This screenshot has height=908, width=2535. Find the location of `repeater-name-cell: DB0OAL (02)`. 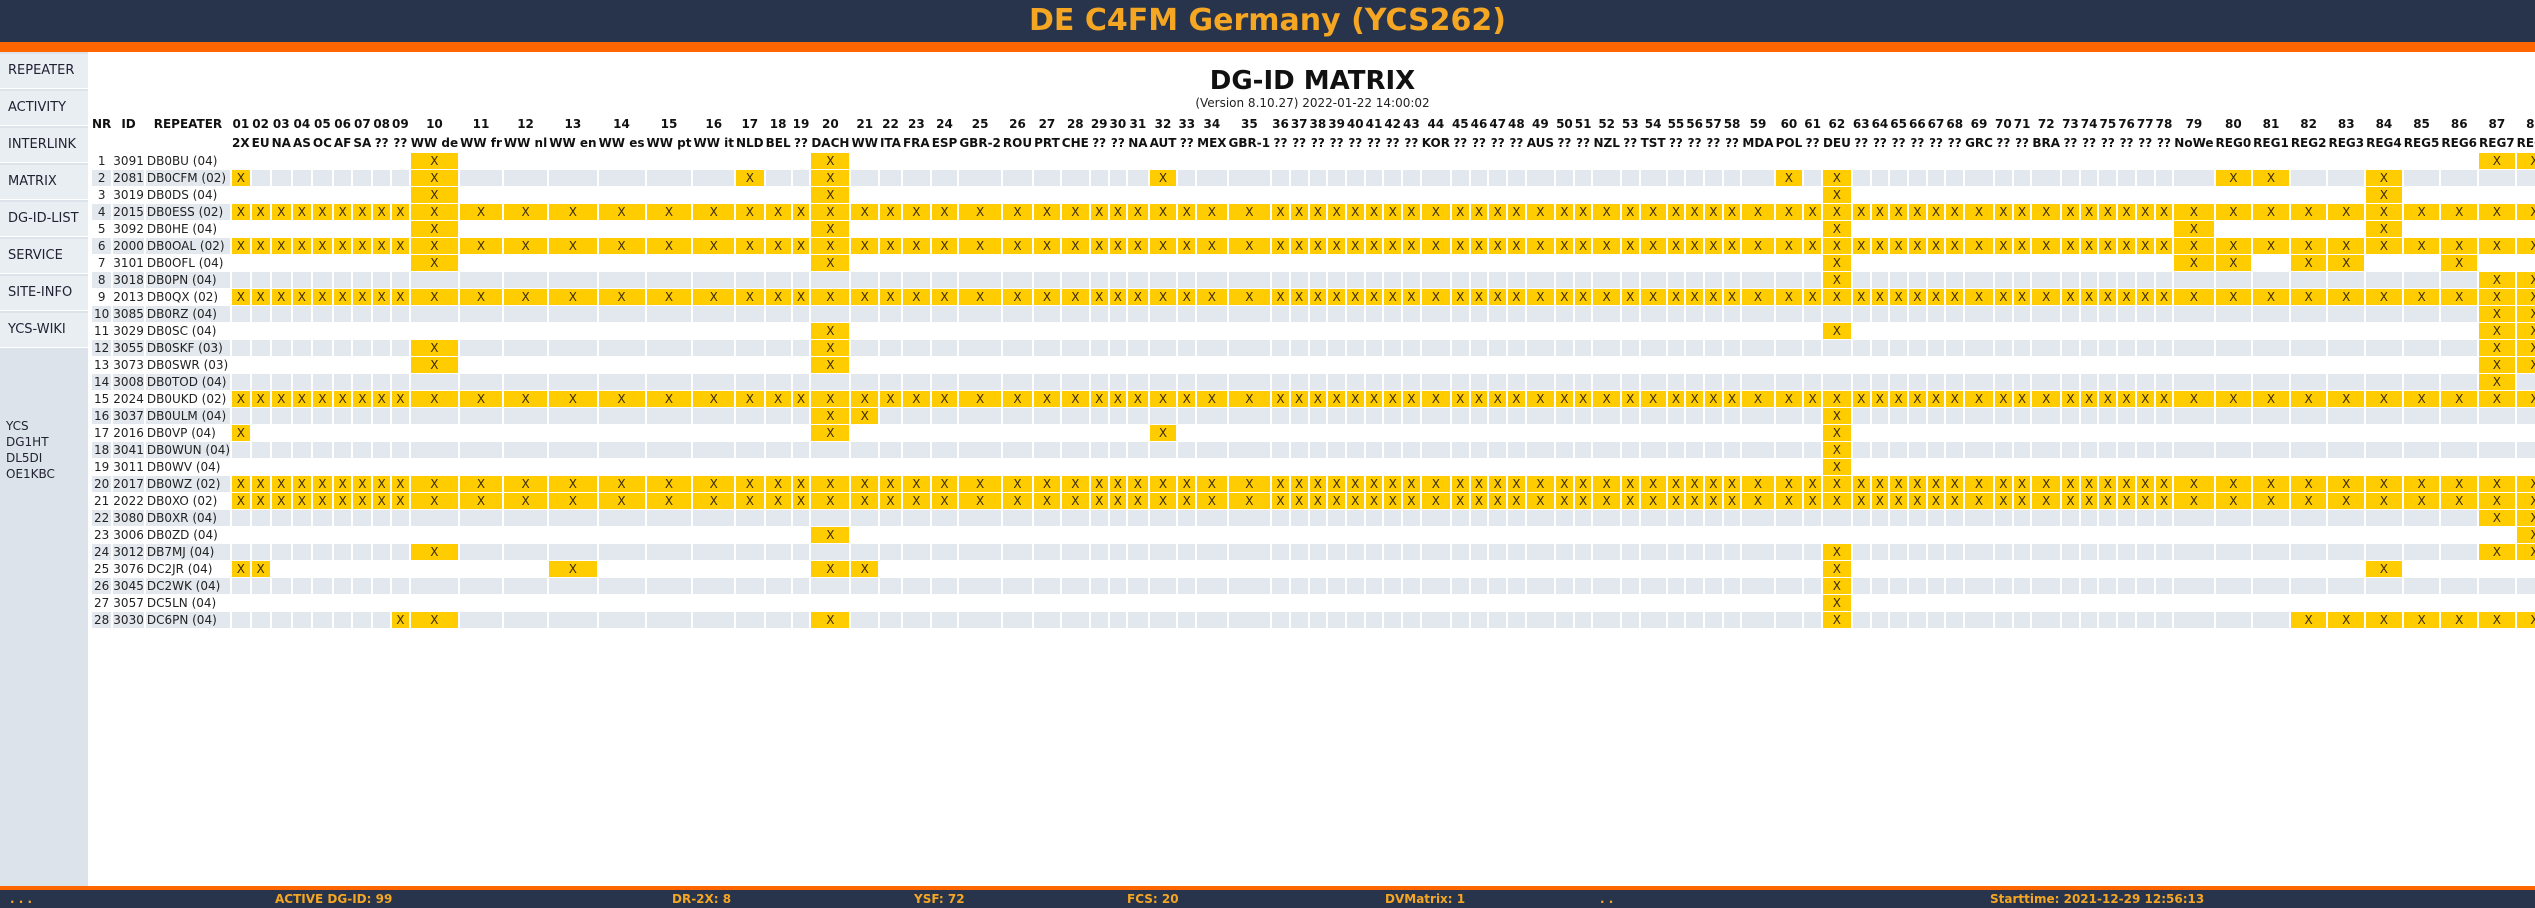

repeater-name-cell: DB0OAL (02) is located at coordinates (188, 246).